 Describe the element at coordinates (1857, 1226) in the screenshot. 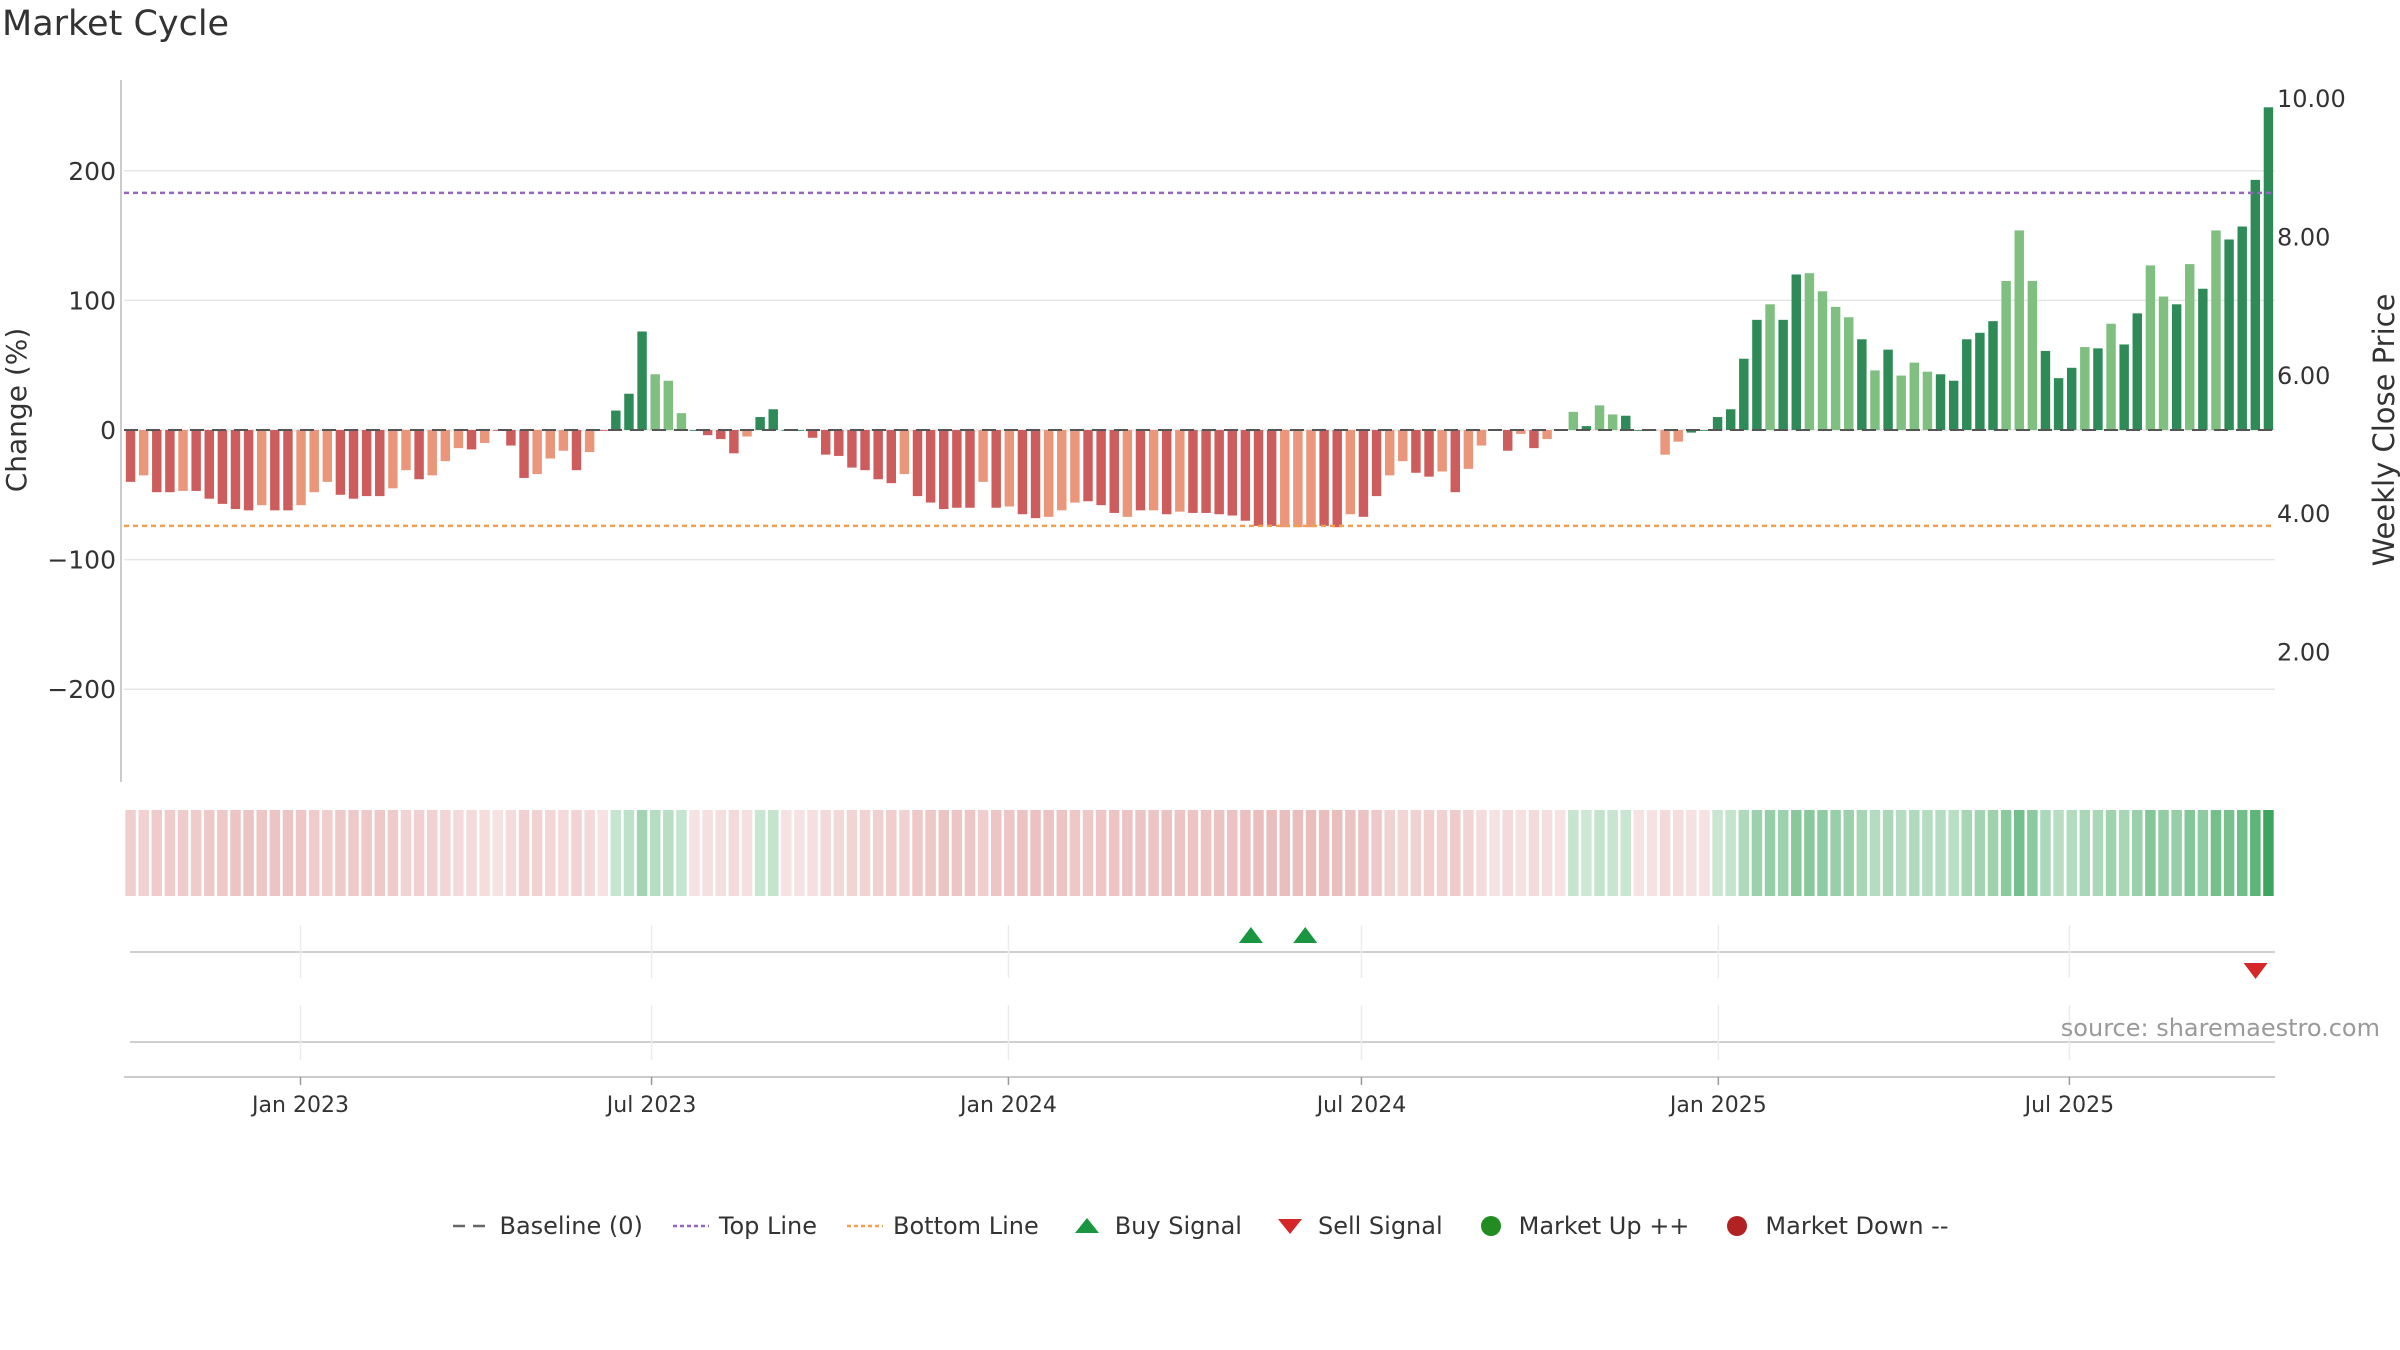

I see `legend-label: Market Down --` at that location.